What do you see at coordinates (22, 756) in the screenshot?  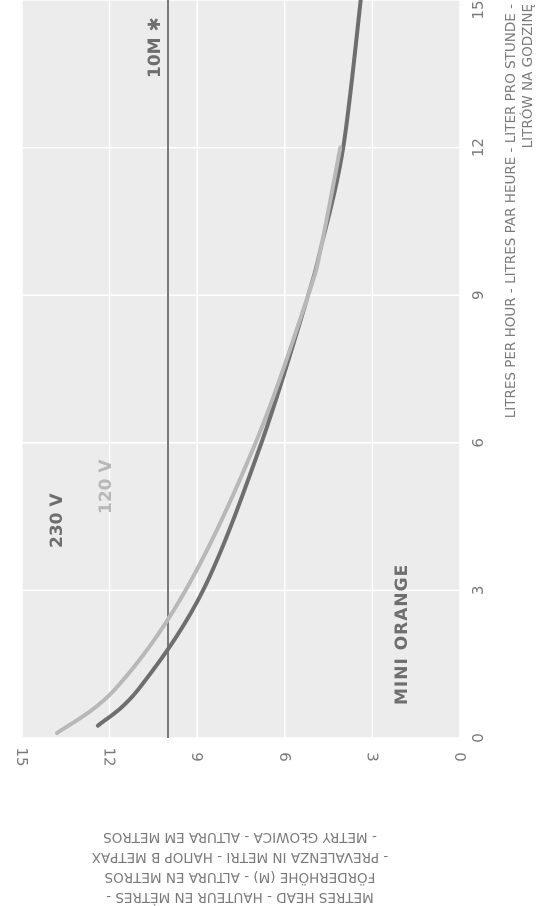 I see `y-tick-label: 15` at bounding box center [22, 756].